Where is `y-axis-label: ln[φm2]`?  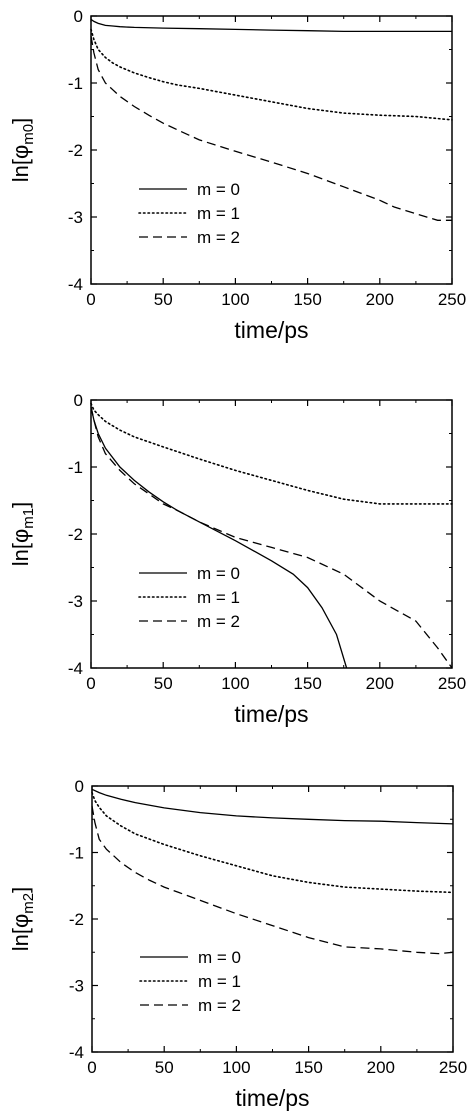 y-axis-label: ln[φm2] is located at coordinates (22, 919).